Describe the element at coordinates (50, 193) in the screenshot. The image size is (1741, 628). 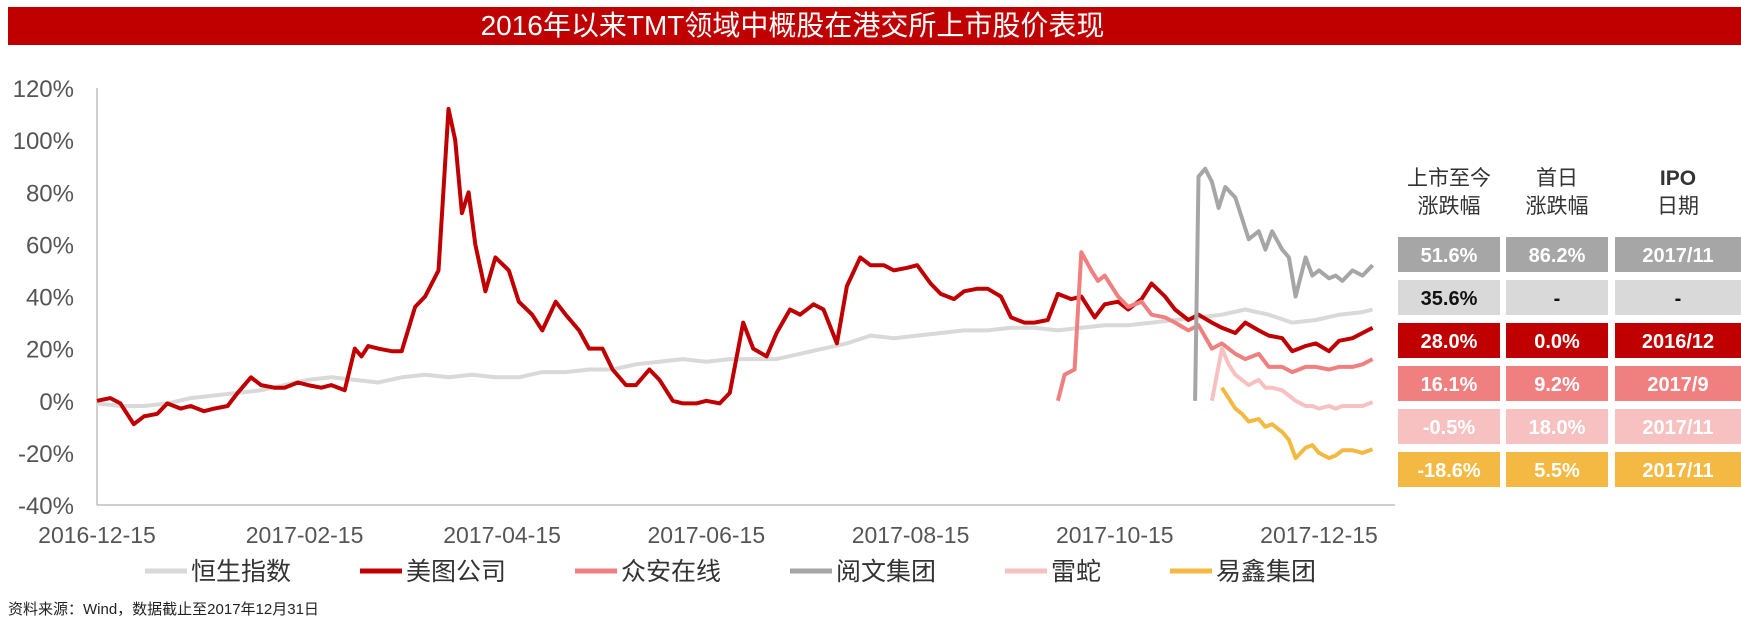
I see `y-tick-label: 80%` at that location.